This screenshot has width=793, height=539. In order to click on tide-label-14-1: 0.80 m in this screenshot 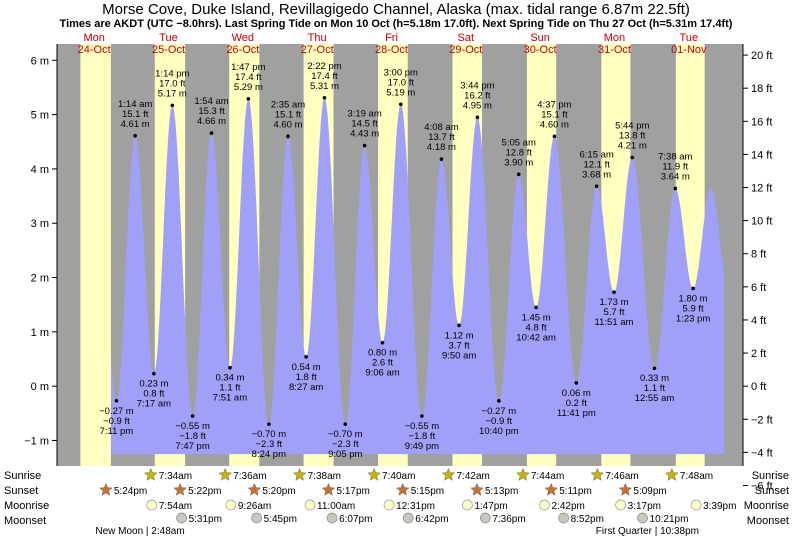, I will do `click(382, 353)`.